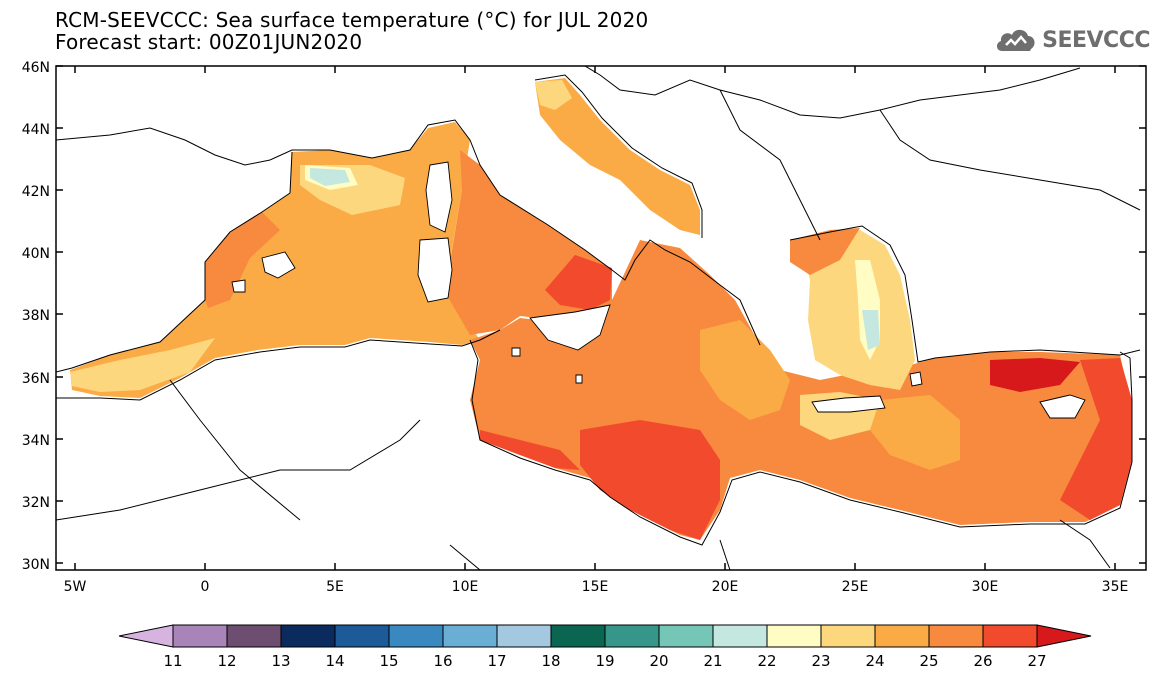 The height and width of the screenshot is (682, 1165). Describe the element at coordinates (857, 310) in the screenshot. I see `aegean-sea` at that location.